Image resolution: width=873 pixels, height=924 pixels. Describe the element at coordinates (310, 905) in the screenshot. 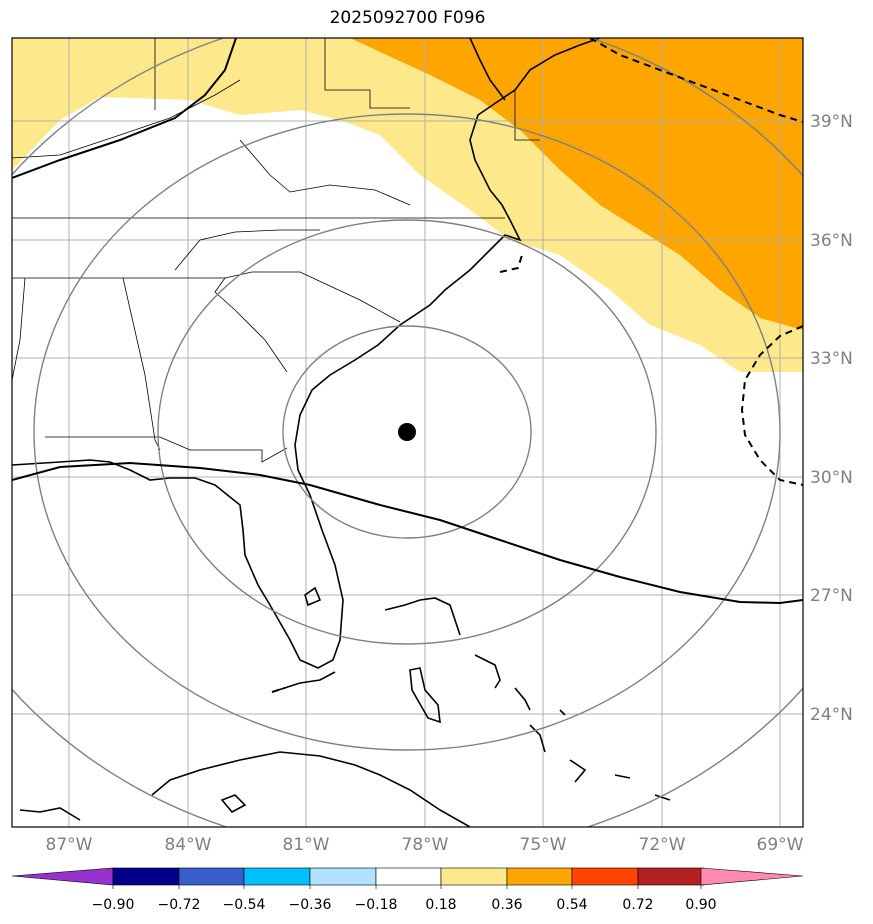

I see `colorbar-tick: −0.36` at that location.